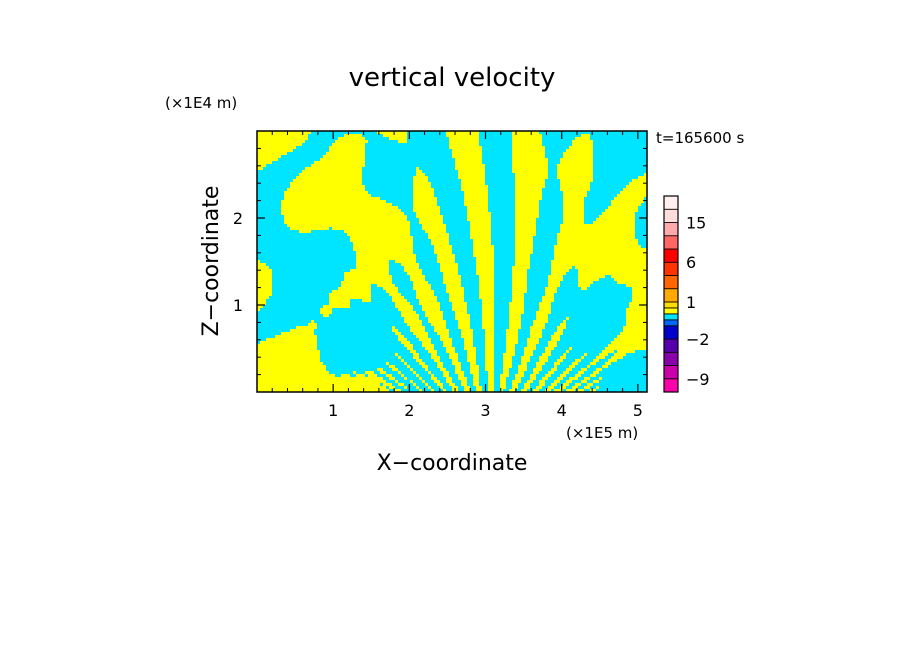  I want to click on colorbar: −9 −2 1 6 15, so click(686, 294).